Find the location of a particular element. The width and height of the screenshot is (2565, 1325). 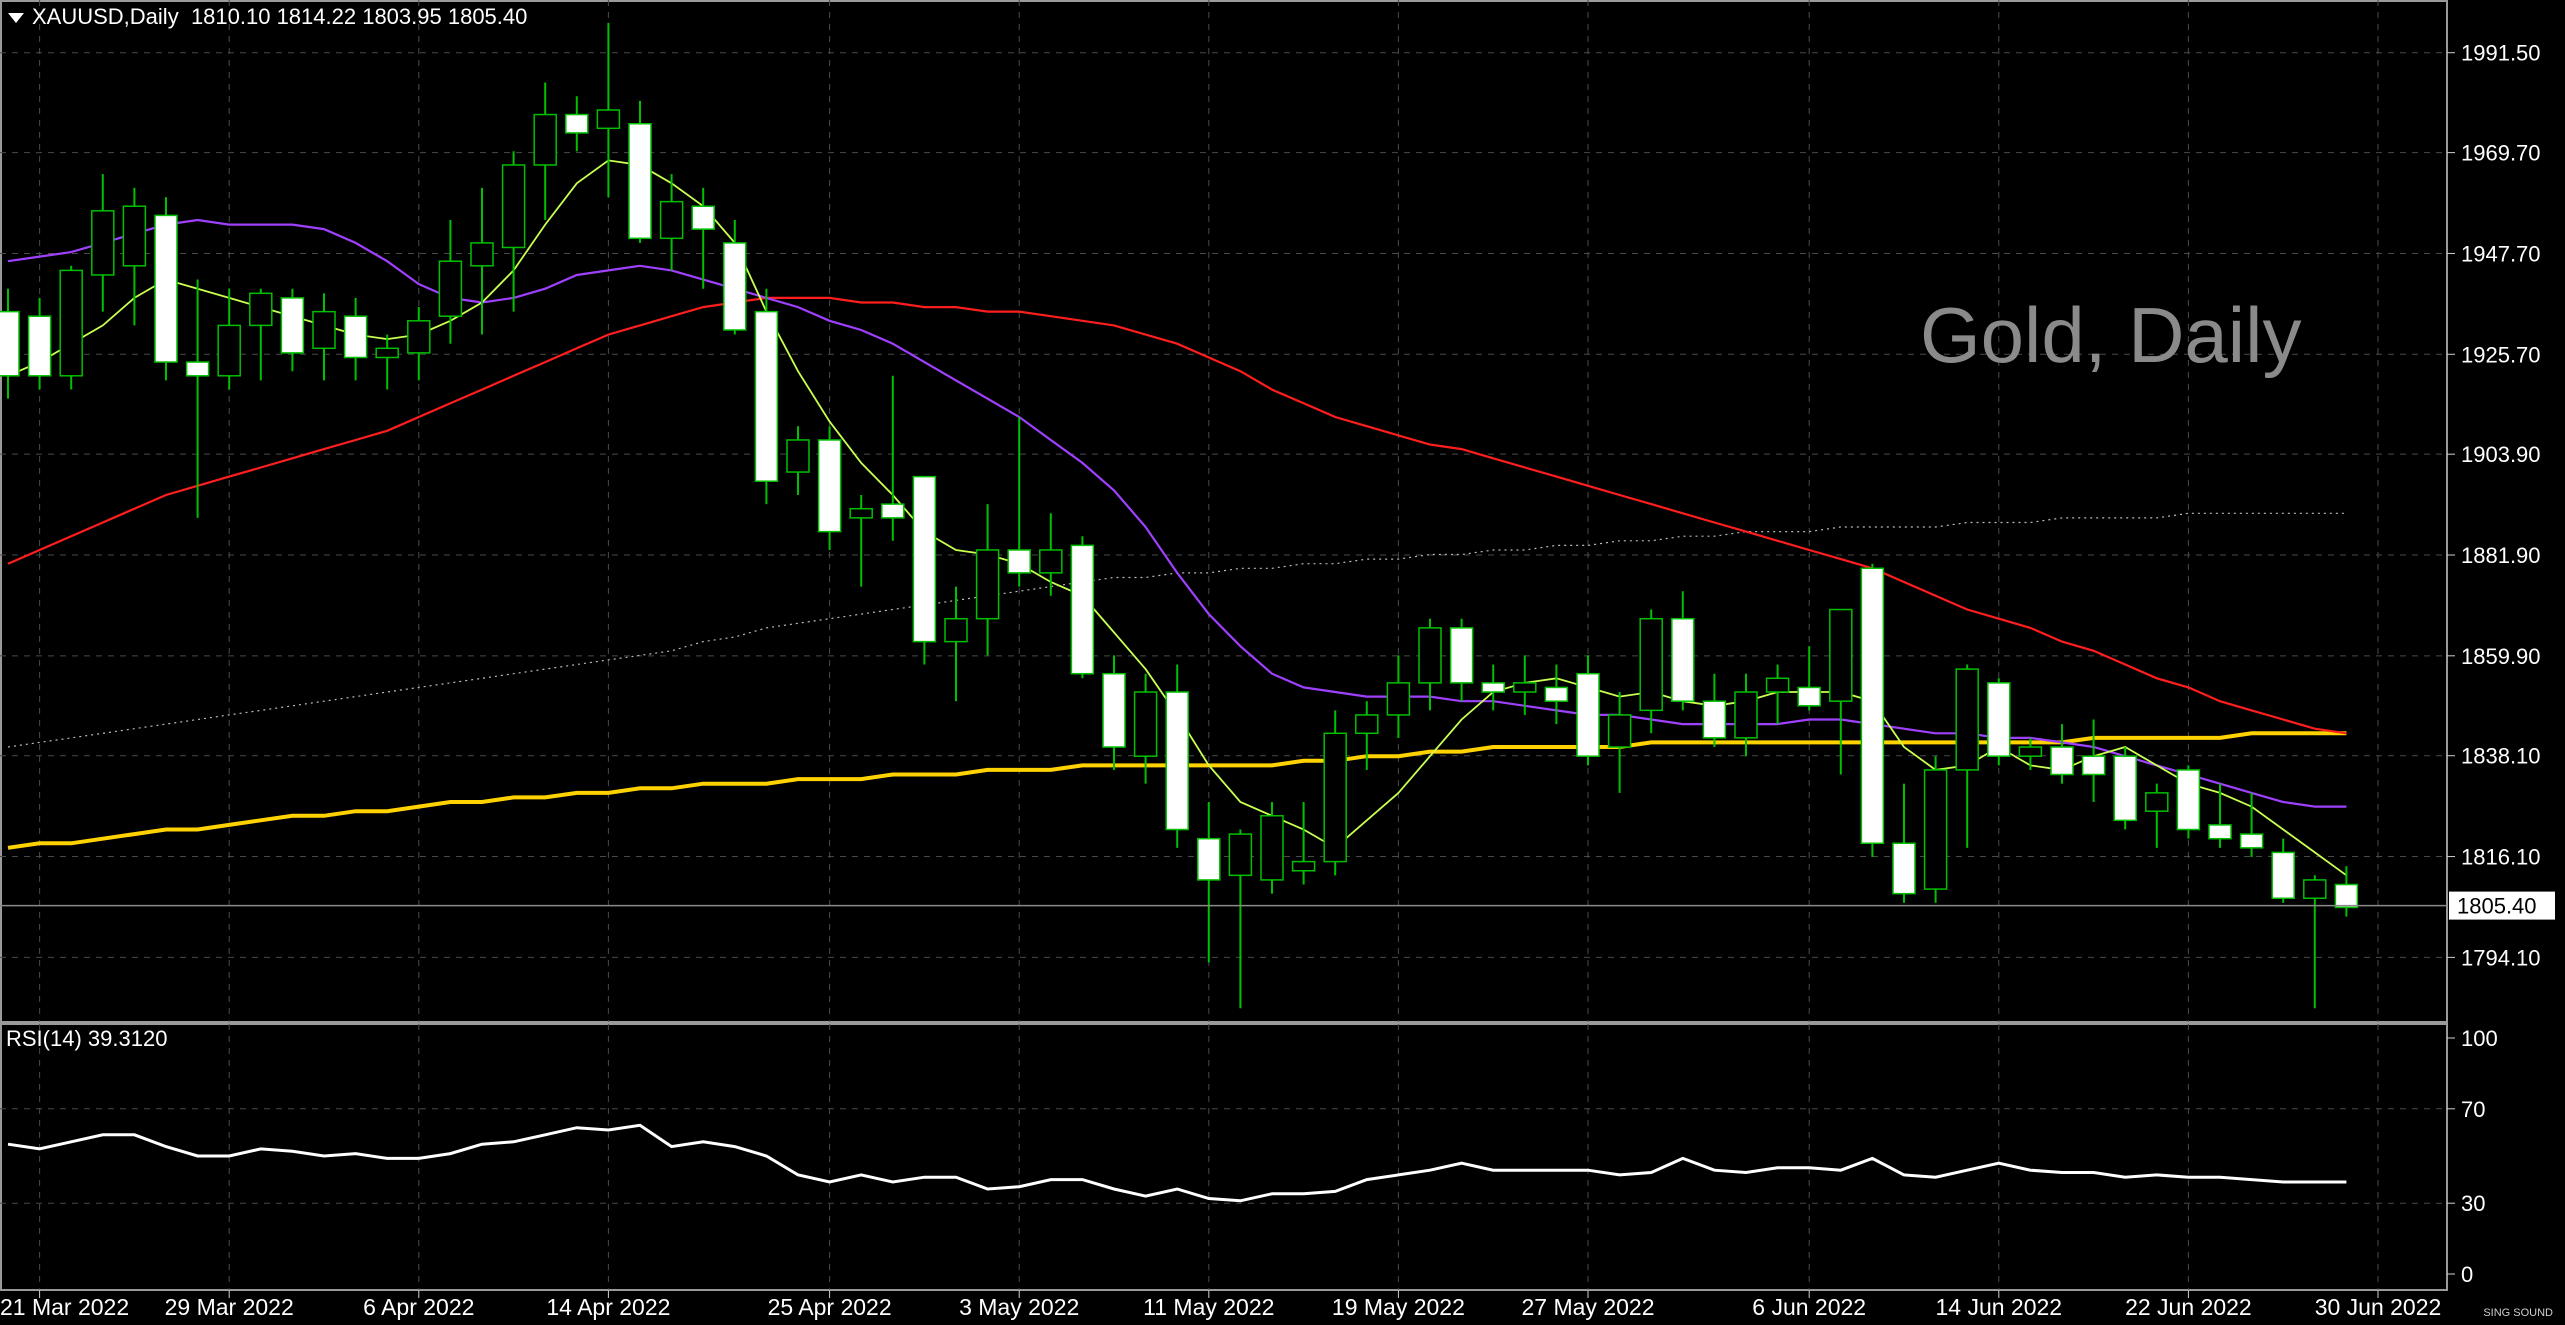

price-tick-label: 1925.70 is located at coordinates (2501, 354).